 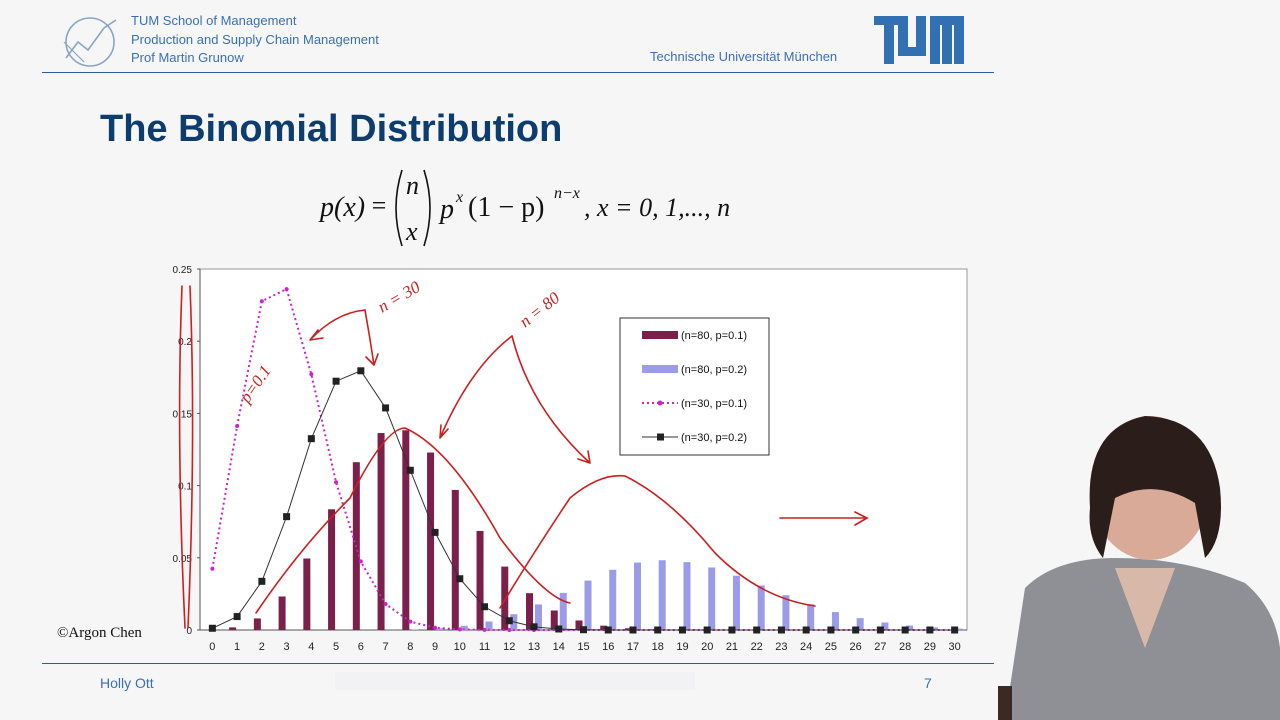 What do you see at coordinates (459, 197) in the screenshot?
I see `formula-p-exponent: x` at bounding box center [459, 197].